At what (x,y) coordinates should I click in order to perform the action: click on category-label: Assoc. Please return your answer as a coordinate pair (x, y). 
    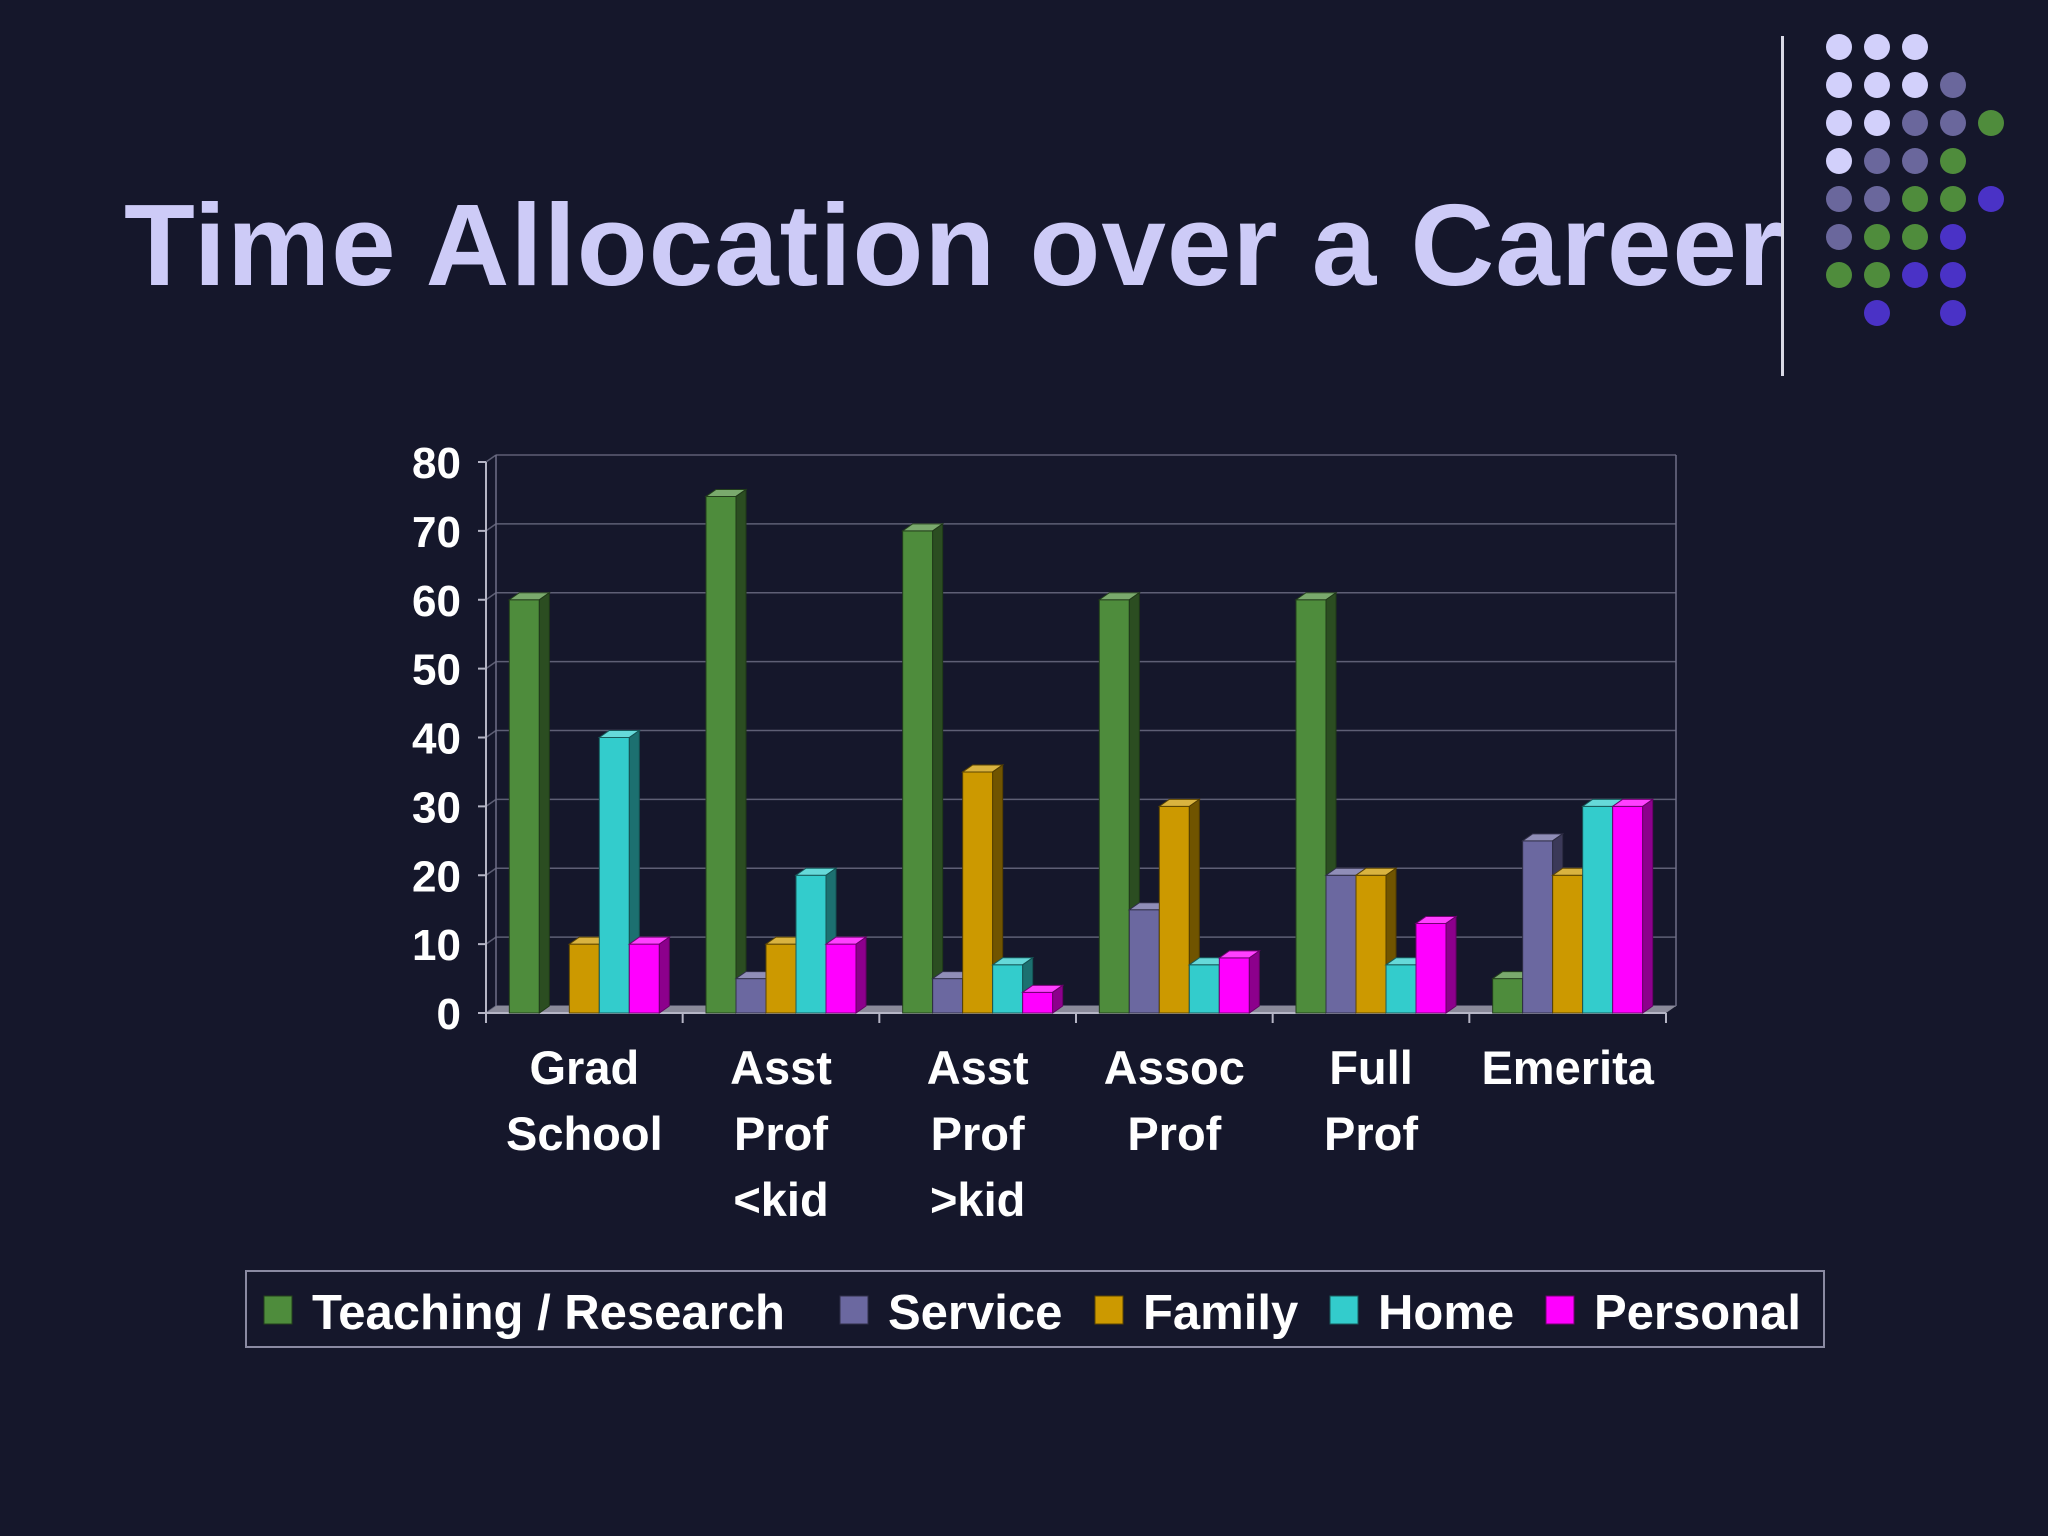
    Looking at the image, I should click on (1174, 1067).